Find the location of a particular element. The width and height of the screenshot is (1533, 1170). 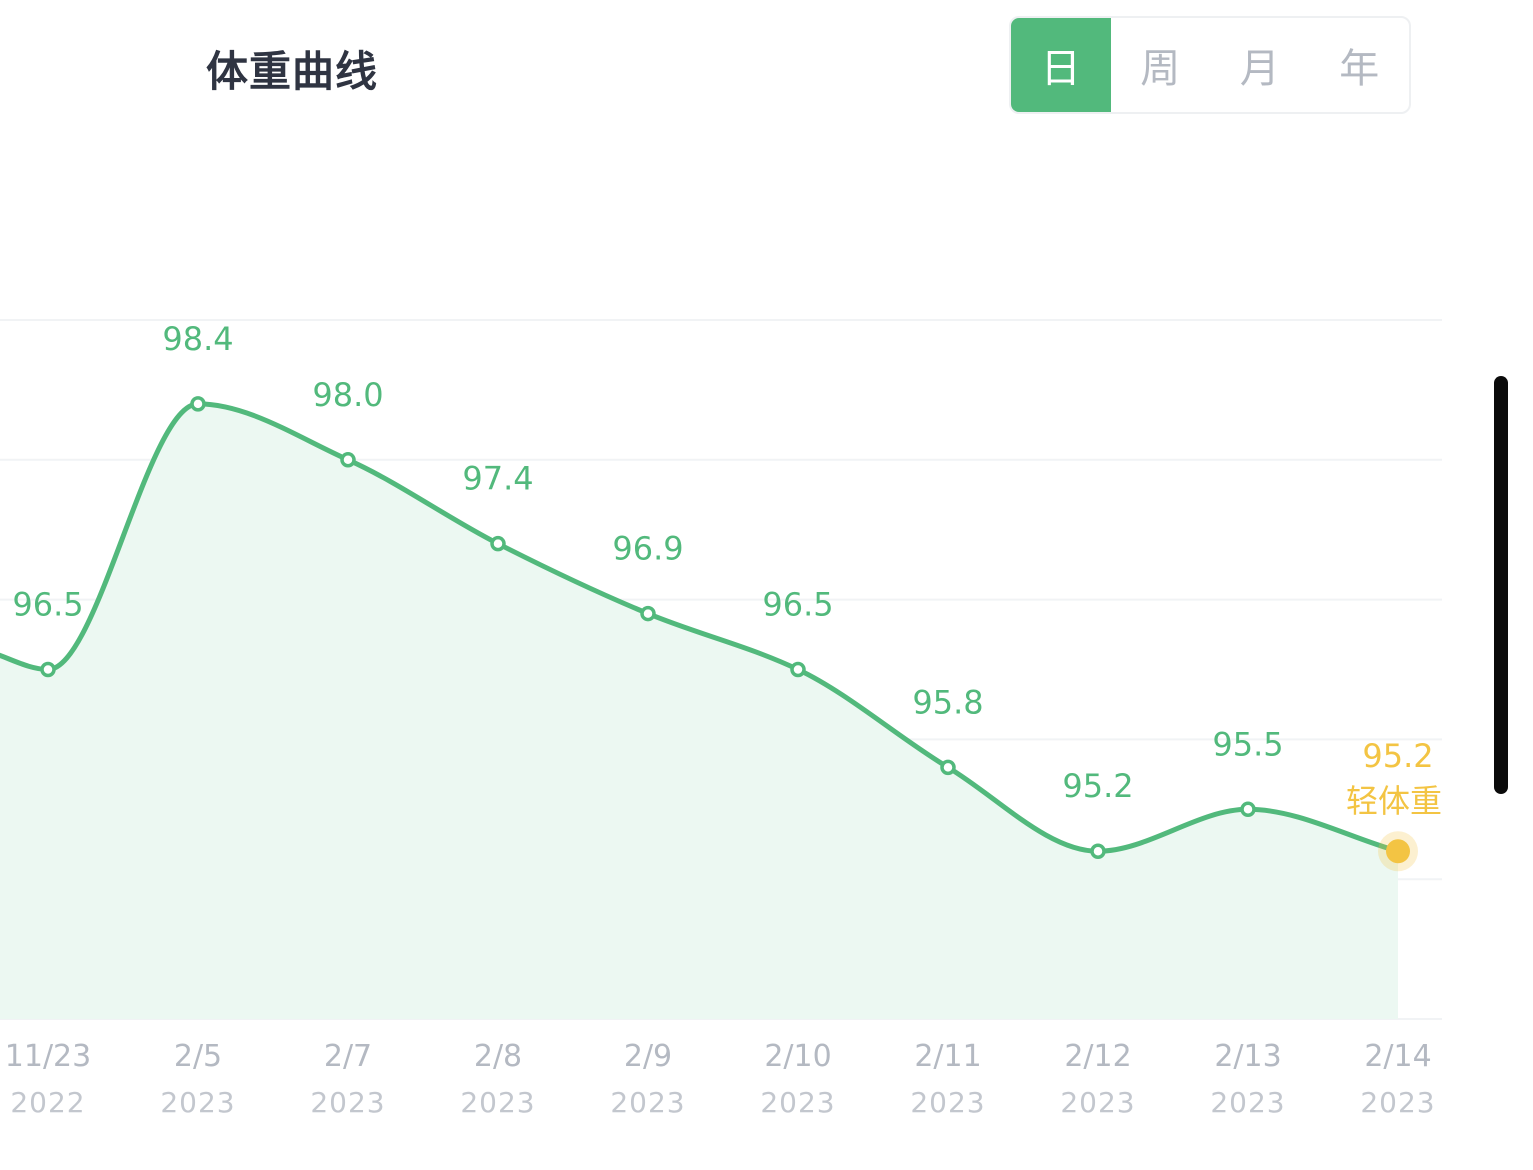

data-label: 95.8 is located at coordinates (947, 702).